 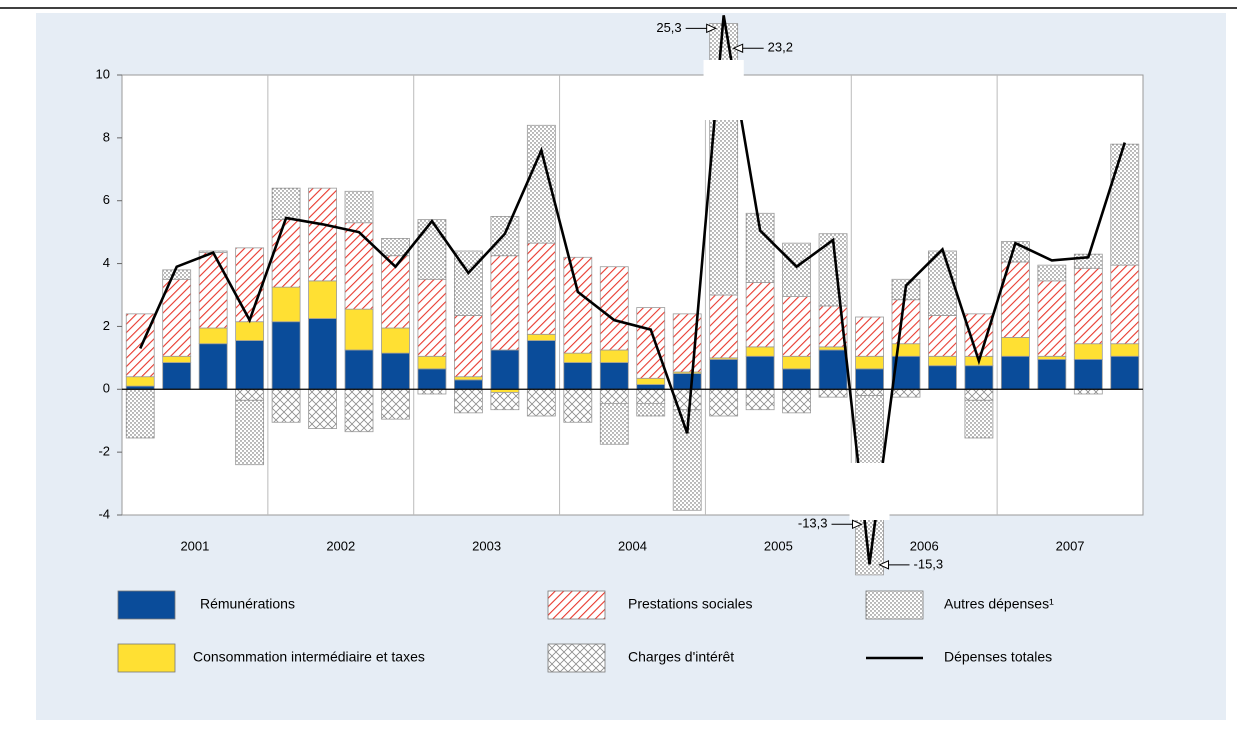 What do you see at coordinates (106, 136) in the screenshot?
I see `y-tick-label: 8` at bounding box center [106, 136].